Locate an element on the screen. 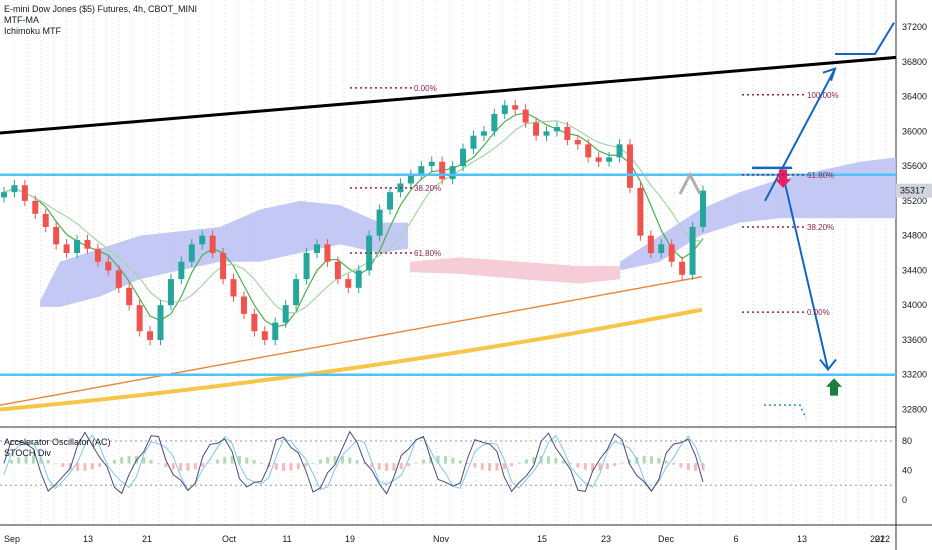 The image size is (932, 550). projection-down-arrowhead is located at coordinates (828, 365).